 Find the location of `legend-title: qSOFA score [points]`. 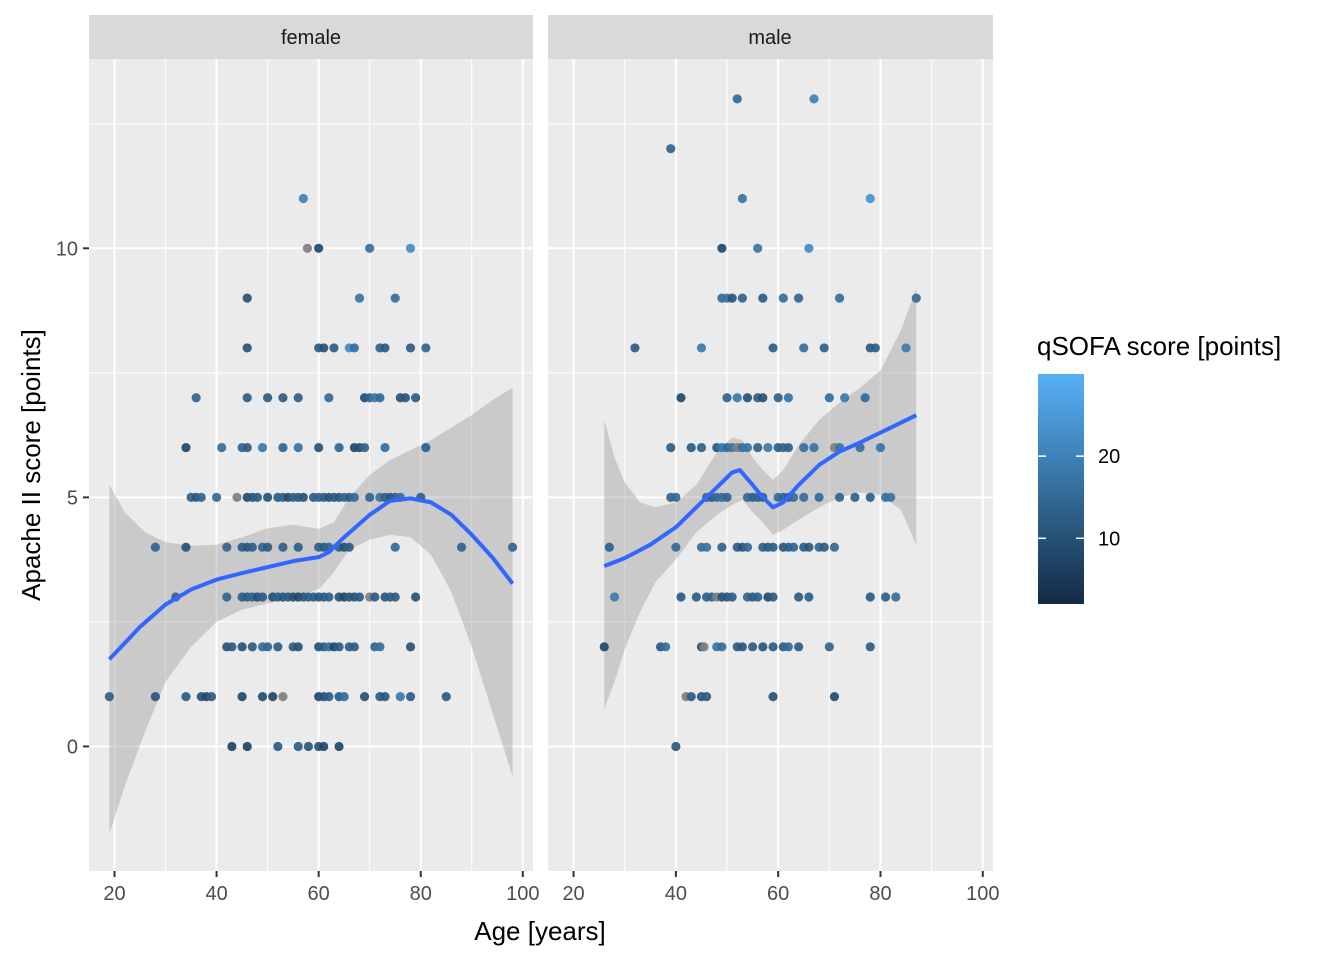

legend-title: qSOFA score [points] is located at coordinates (1159, 346).